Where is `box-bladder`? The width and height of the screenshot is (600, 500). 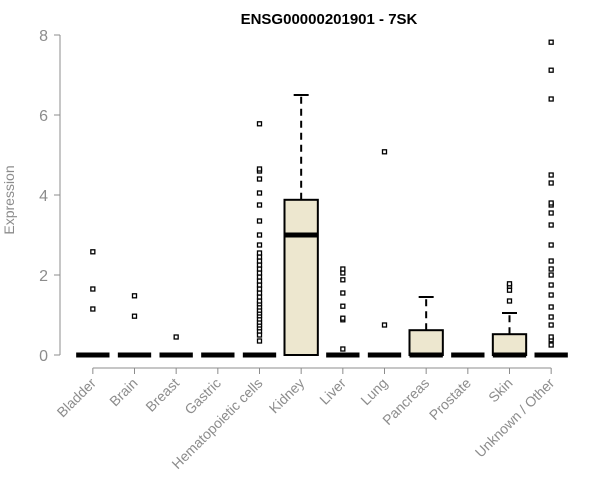
box-bladder is located at coordinates (93, 303).